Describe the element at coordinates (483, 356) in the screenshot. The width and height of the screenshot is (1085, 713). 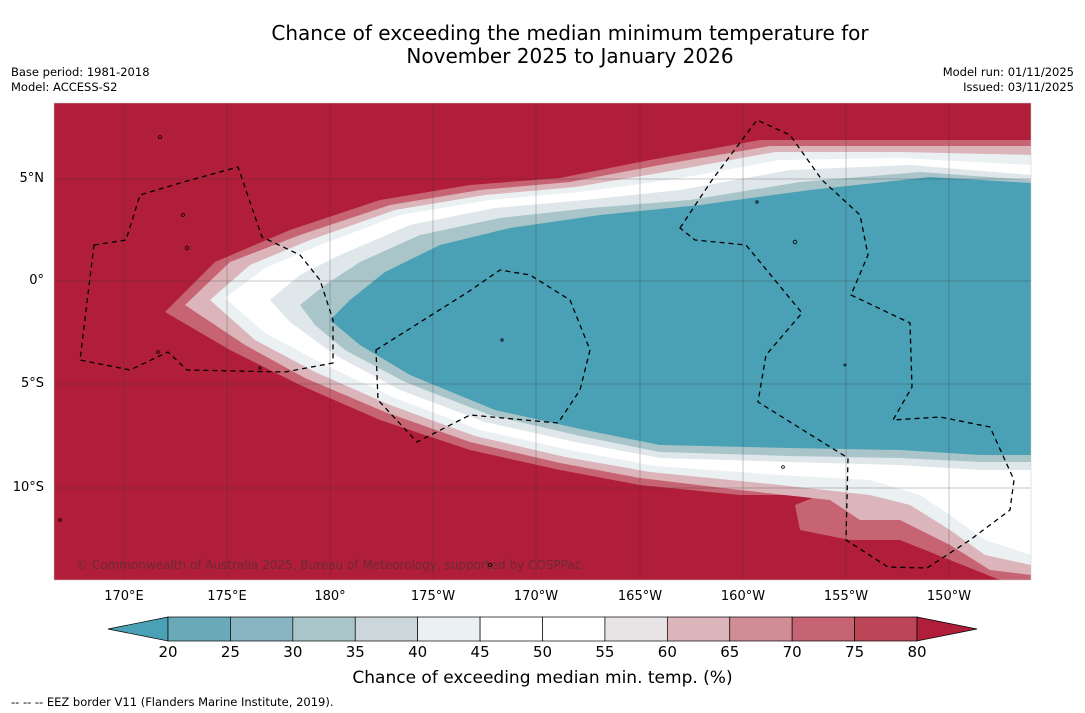
I see `eez-kiribati-gilbert` at that location.